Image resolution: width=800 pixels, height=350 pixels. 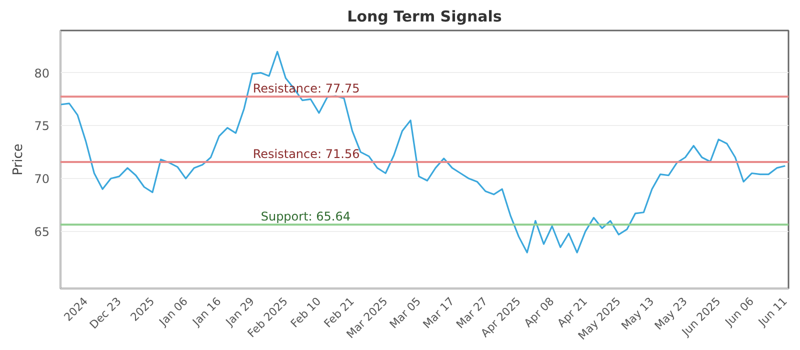 What do you see at coordinates (772, 312) in the screenshot?
I see `x-tick-label: Jun 11` at bounding box center [772, 312].